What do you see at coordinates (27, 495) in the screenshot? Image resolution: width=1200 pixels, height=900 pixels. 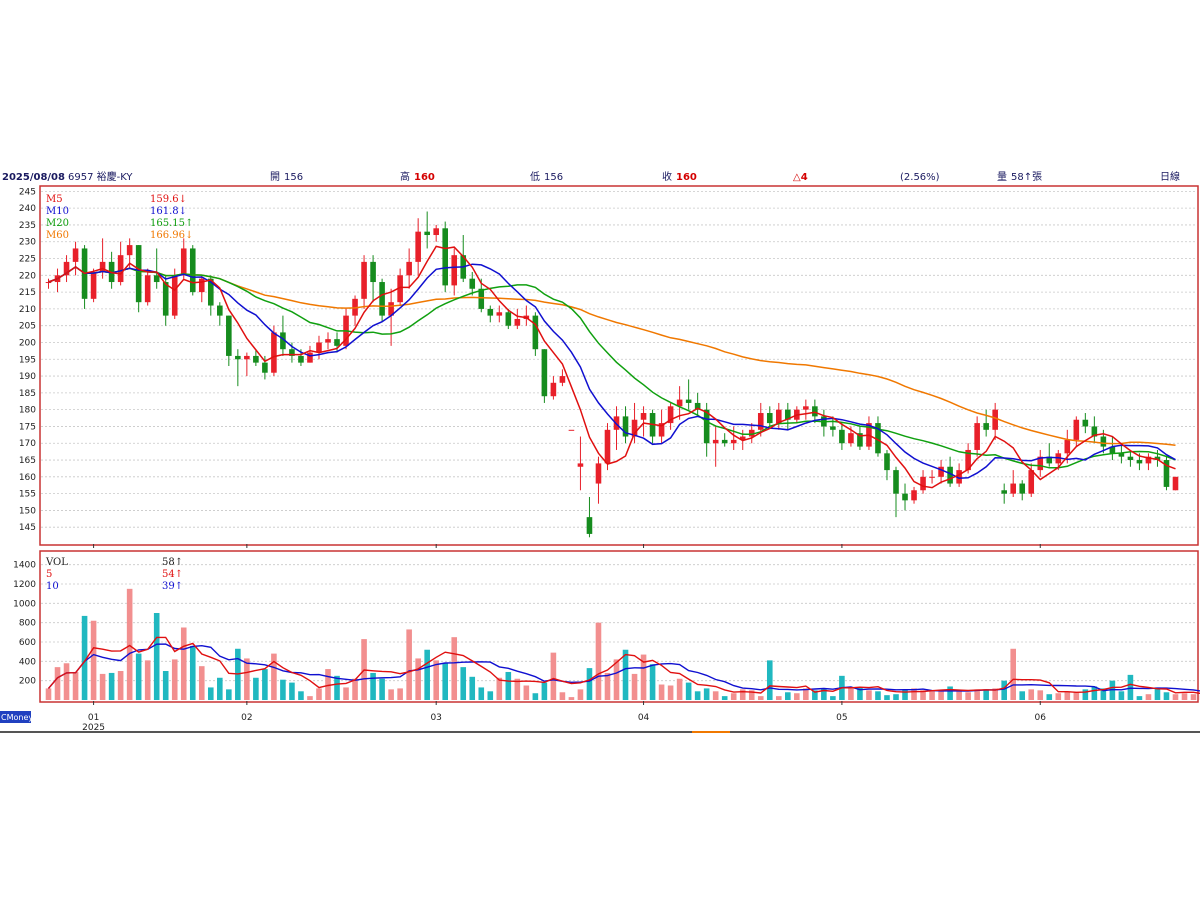 I see `price-tick-label: 155` at bounding box center [27, 495].